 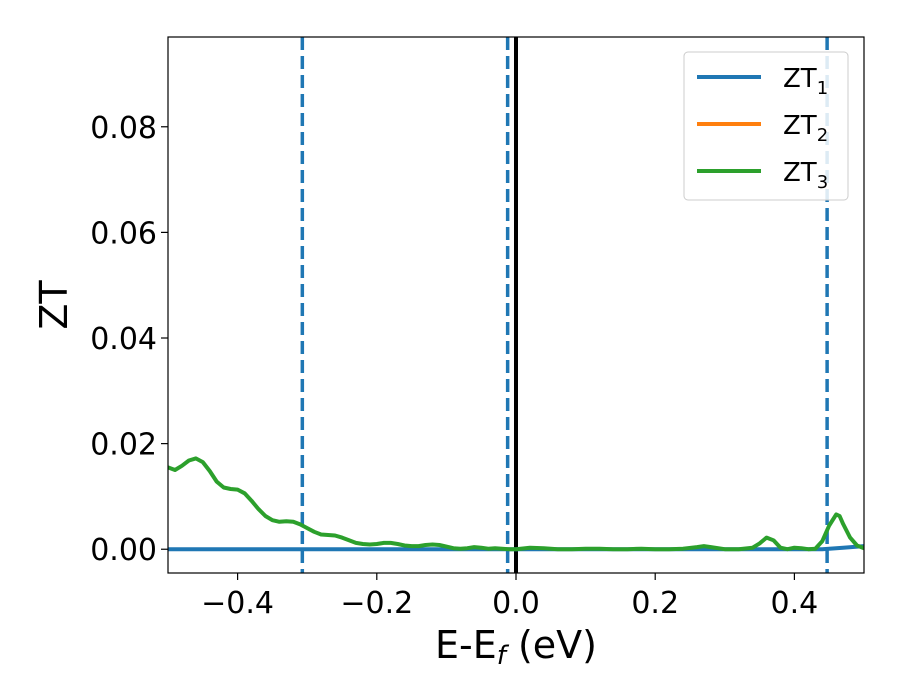 I want to click on x-axis: −0.4 −0.2 0.0 0.2 0.4, so click(x=509, y=597).